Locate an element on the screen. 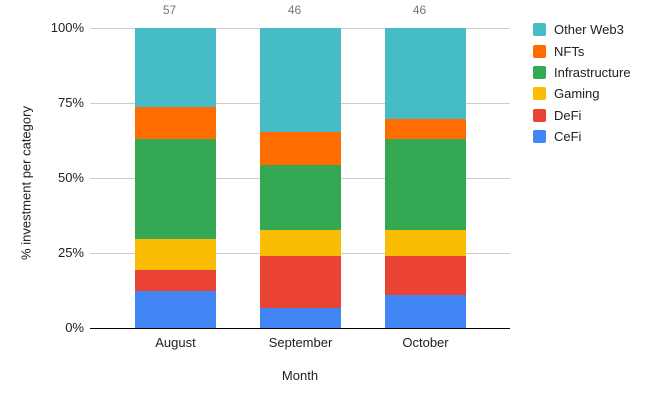 The image size is (646, 401). legend-label: CeFi is located at coordinates (568, 137).